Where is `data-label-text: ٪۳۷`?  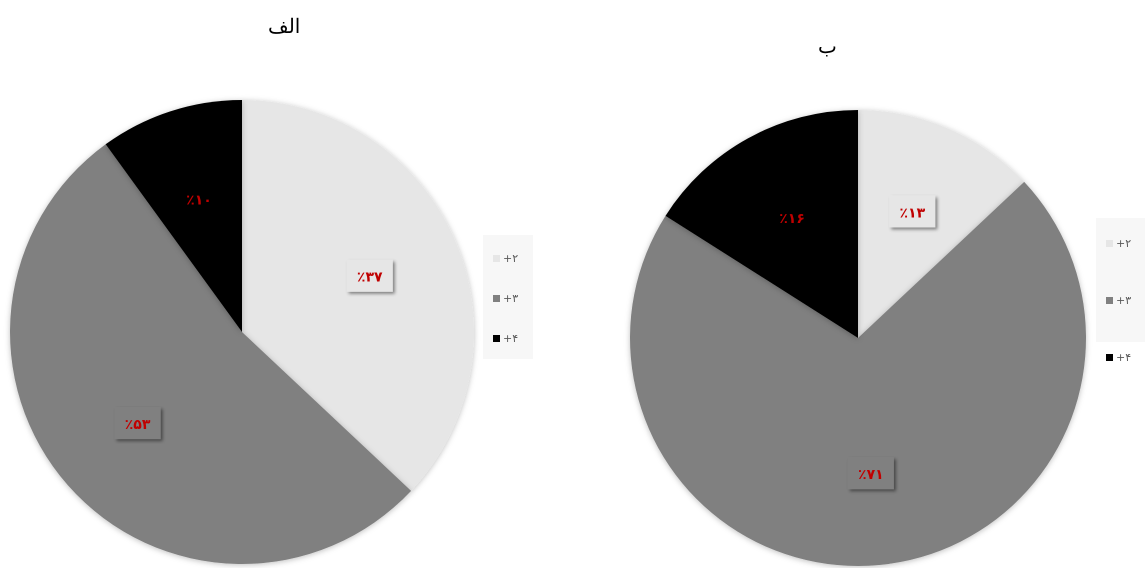 data-label-text: ٪۳۷ is located at coordinates (370, 278).